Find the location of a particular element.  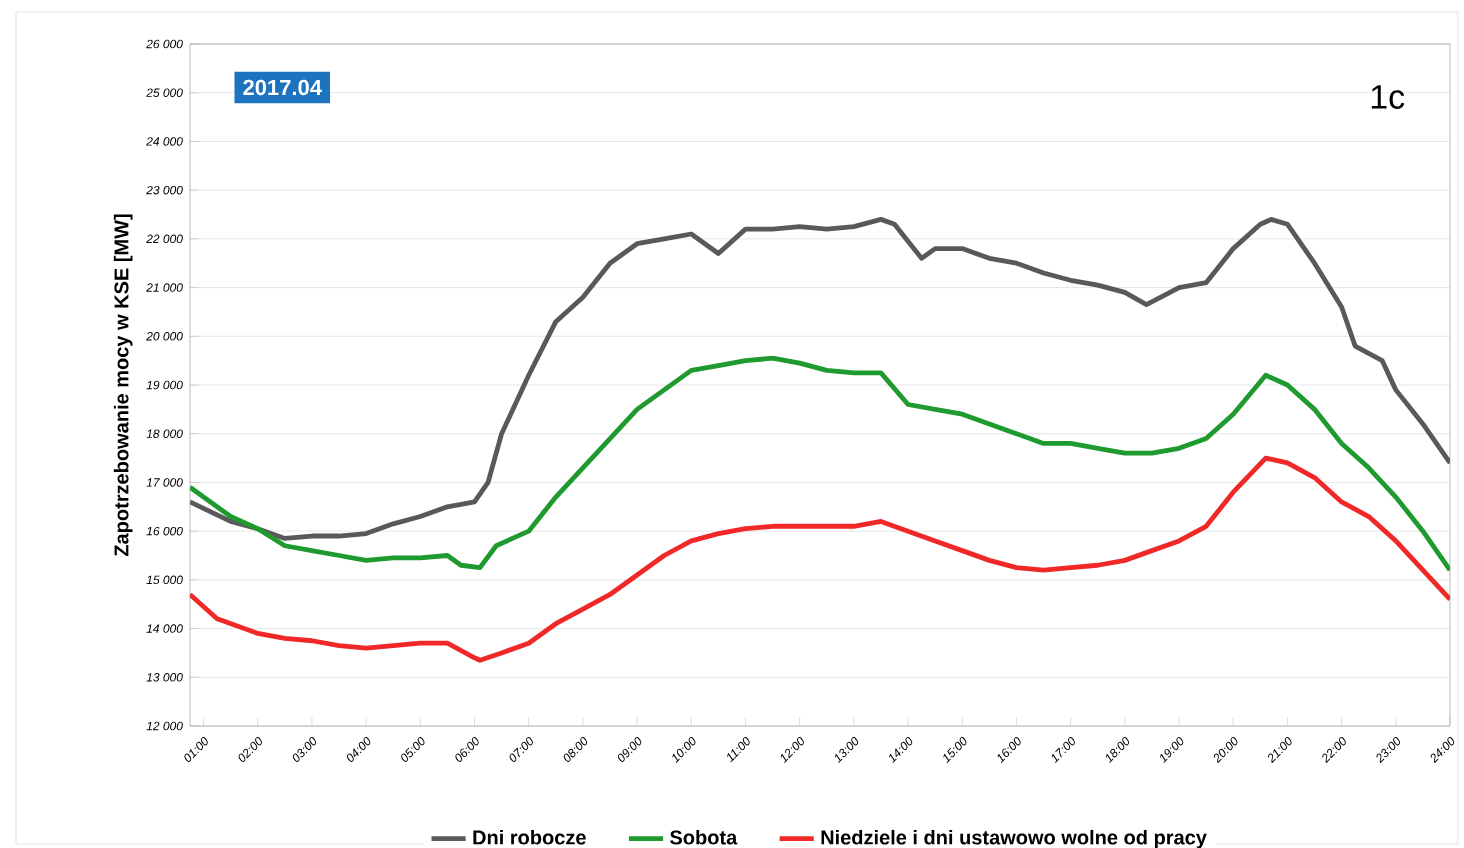

annotation: 1c is located at coordinates (1388, 97).